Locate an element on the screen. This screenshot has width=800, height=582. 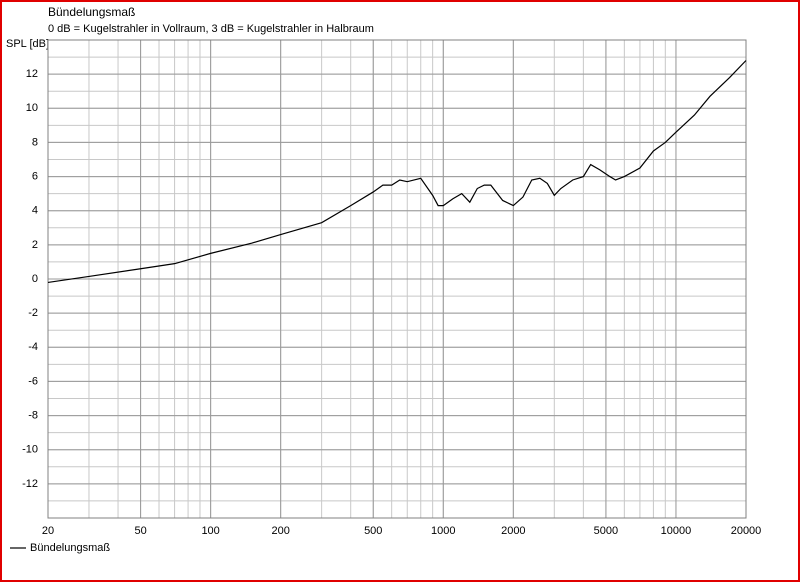
y-tick-label: -2 is located at coordinates (33, 313).